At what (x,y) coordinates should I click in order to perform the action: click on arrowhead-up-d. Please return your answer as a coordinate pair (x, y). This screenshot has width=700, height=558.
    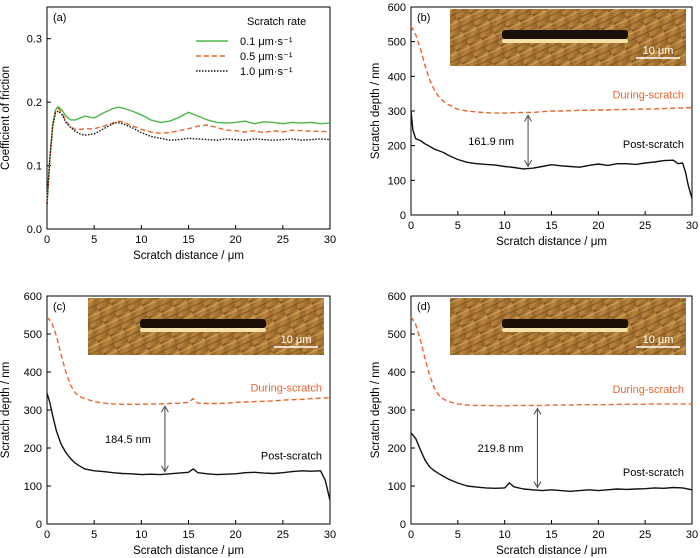
    Looking at the image, I should click on (537, 411).